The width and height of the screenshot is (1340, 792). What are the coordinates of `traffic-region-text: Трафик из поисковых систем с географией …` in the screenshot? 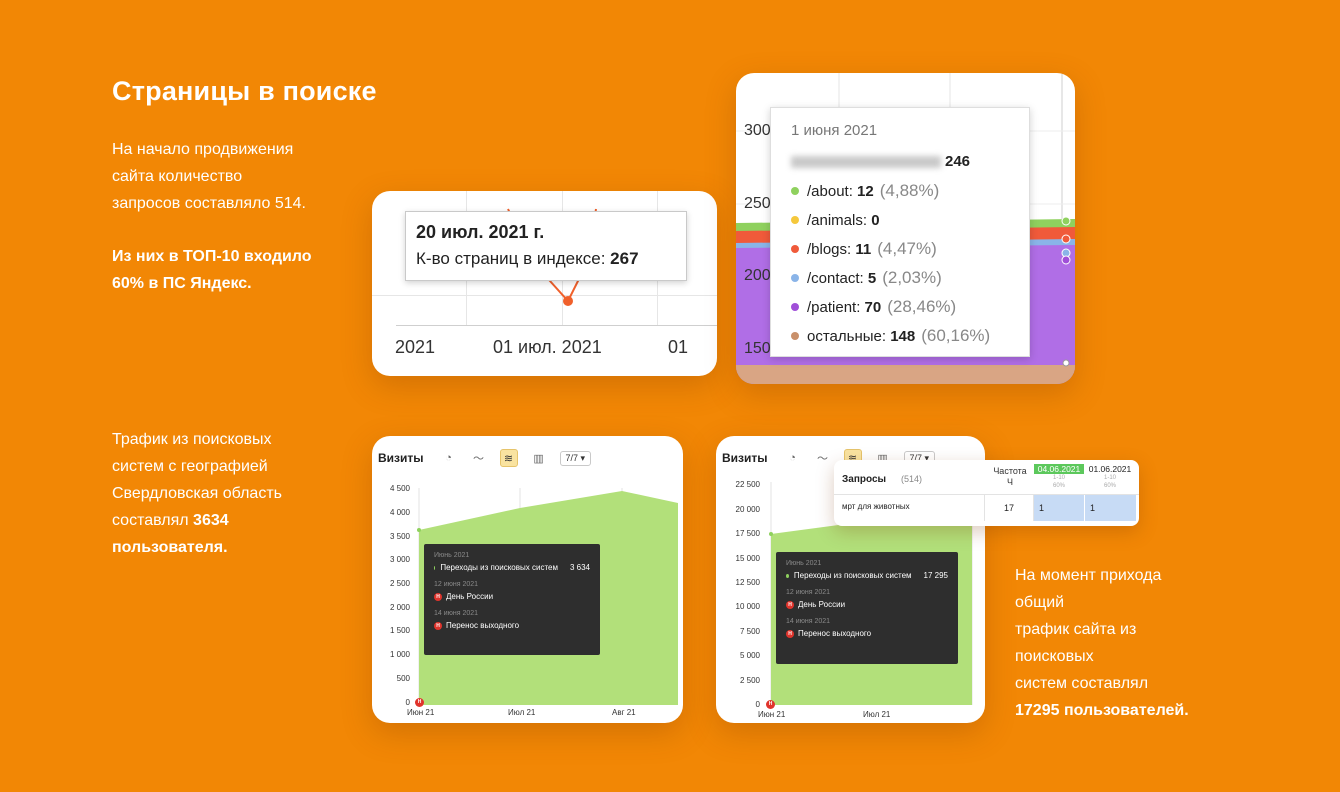 It's located at (217, 493).